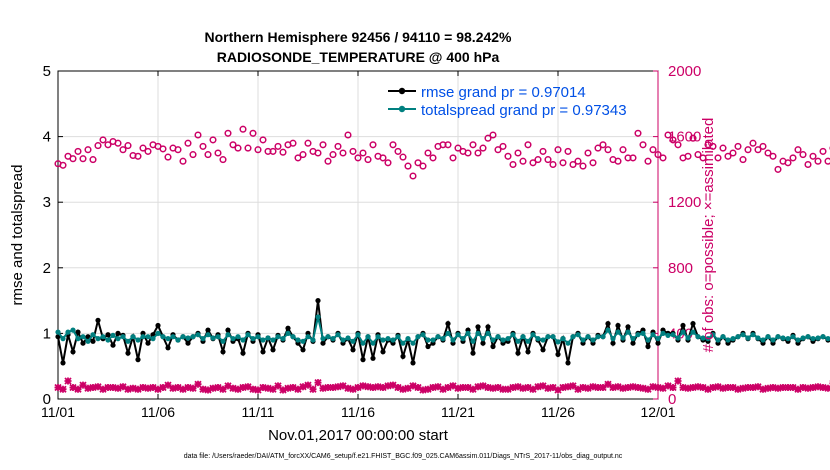  Describe the element at coordinates (708, 235) in the screenshot. I see `y-axis-label-right: # of obs: o=possible; ×=assimilated` at that location.